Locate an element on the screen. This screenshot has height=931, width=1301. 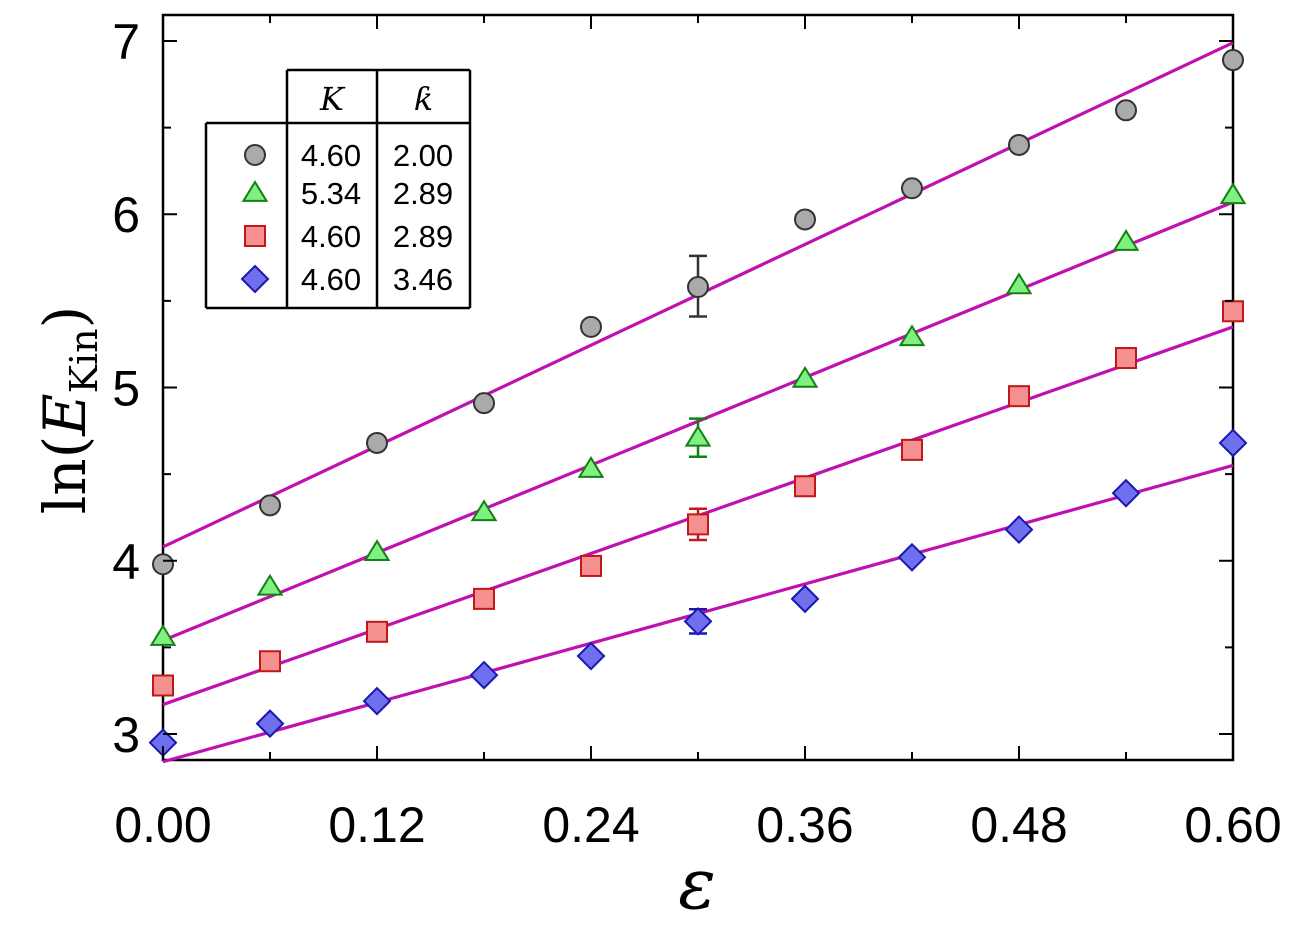
legend-header-kbar: ƙ is located at coordinates (423, 99).